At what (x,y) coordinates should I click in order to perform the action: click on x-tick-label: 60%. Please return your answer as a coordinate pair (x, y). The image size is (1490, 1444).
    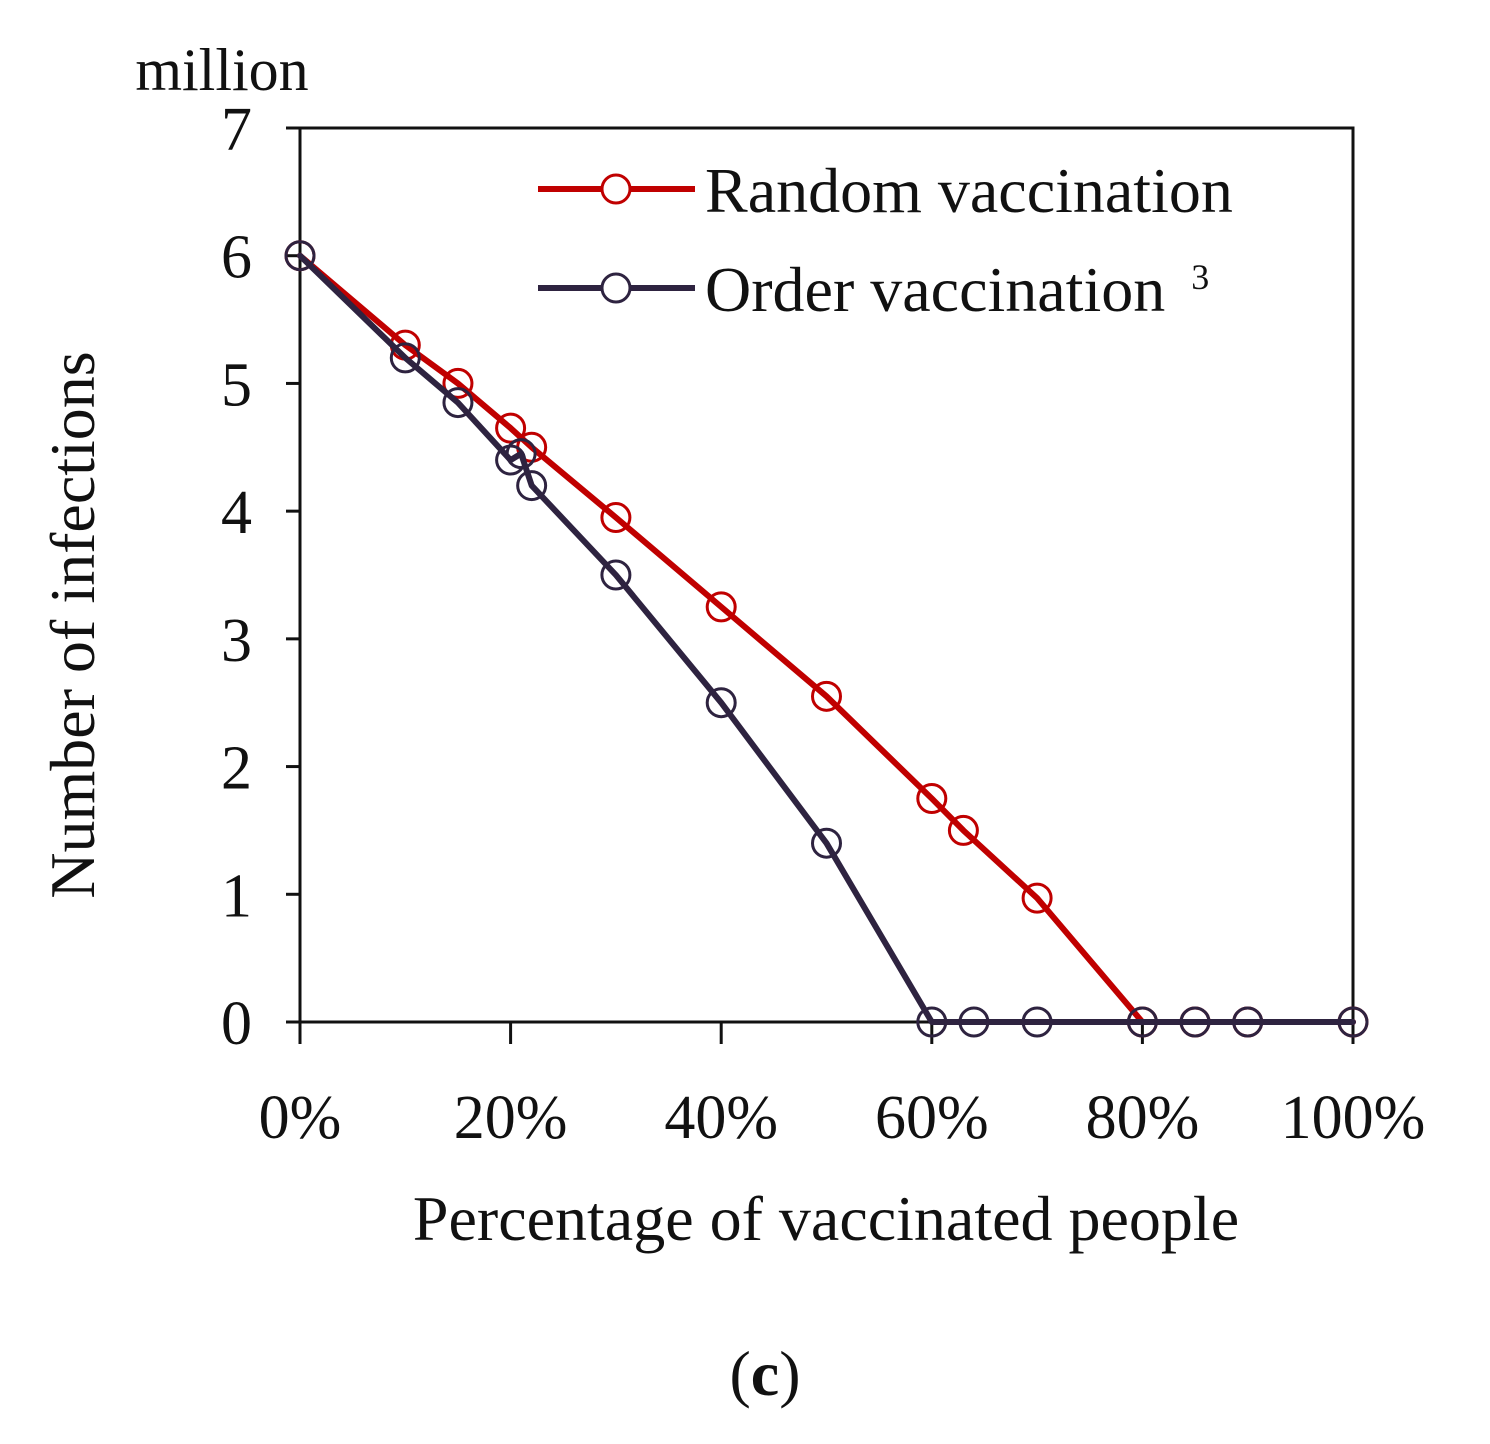
    Looking at the image, I should click on (932, 1118).